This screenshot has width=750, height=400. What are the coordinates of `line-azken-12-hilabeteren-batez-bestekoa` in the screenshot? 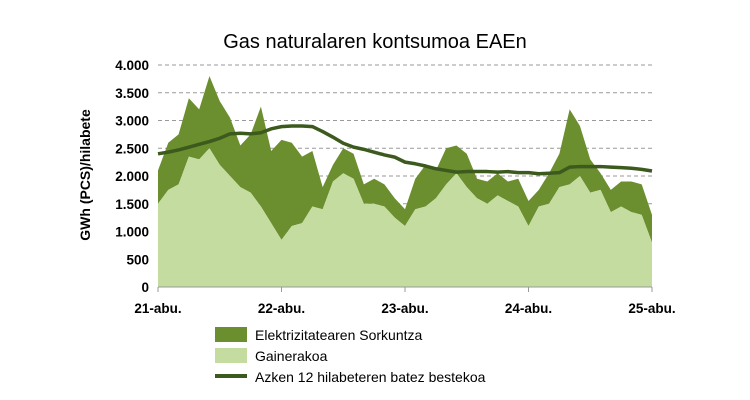 It's located at (405, 150).